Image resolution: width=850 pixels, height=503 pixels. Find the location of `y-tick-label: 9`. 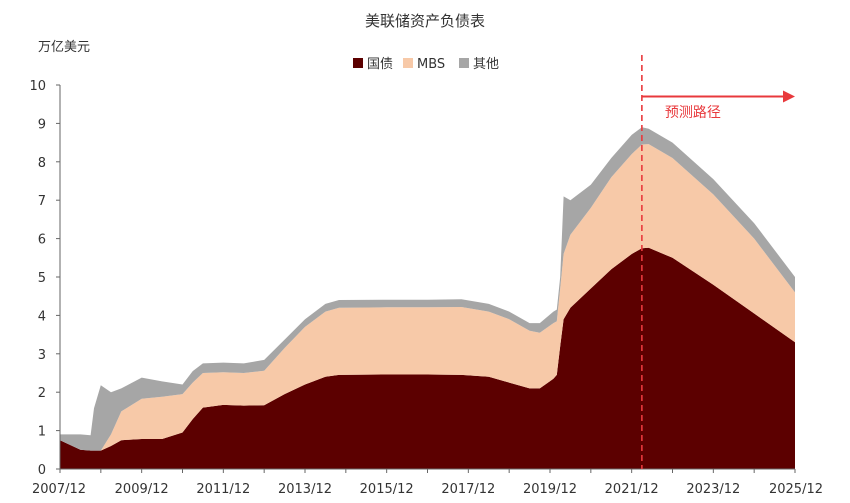

y-tick-label: 9 is located at coordinates (42, 124).